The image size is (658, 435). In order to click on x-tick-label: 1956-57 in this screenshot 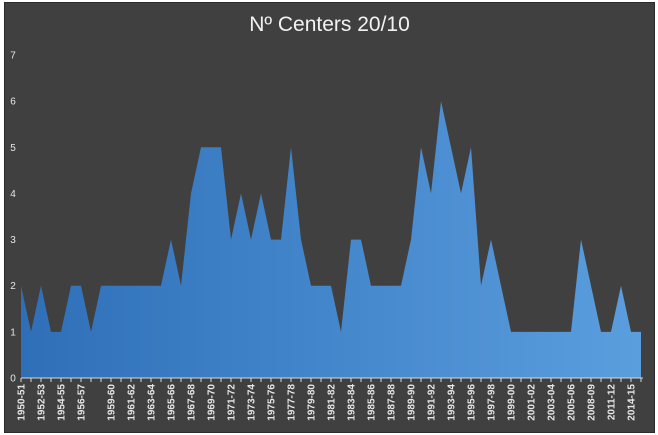, I will do `click(82, 402)`.